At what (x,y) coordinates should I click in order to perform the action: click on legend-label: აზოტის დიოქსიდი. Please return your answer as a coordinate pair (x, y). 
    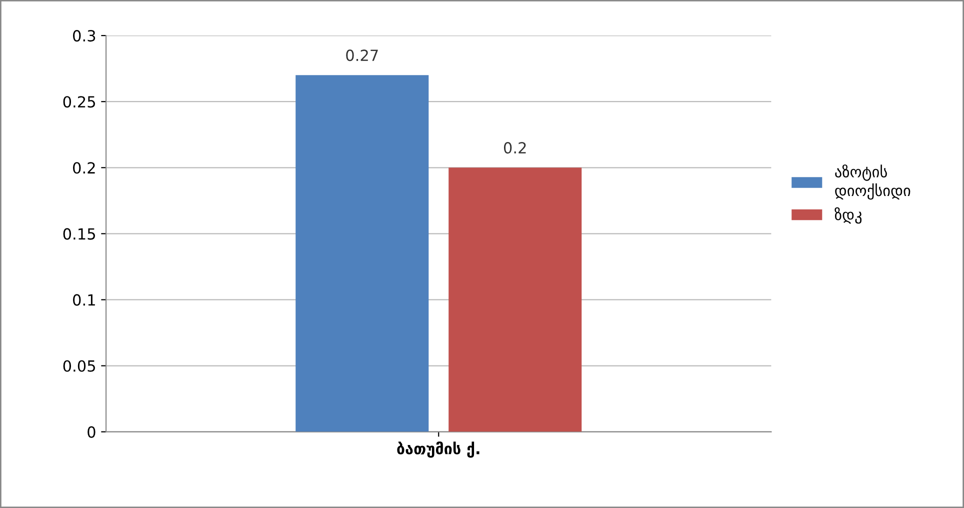
    Looking at the image, I should click on (872, 182).